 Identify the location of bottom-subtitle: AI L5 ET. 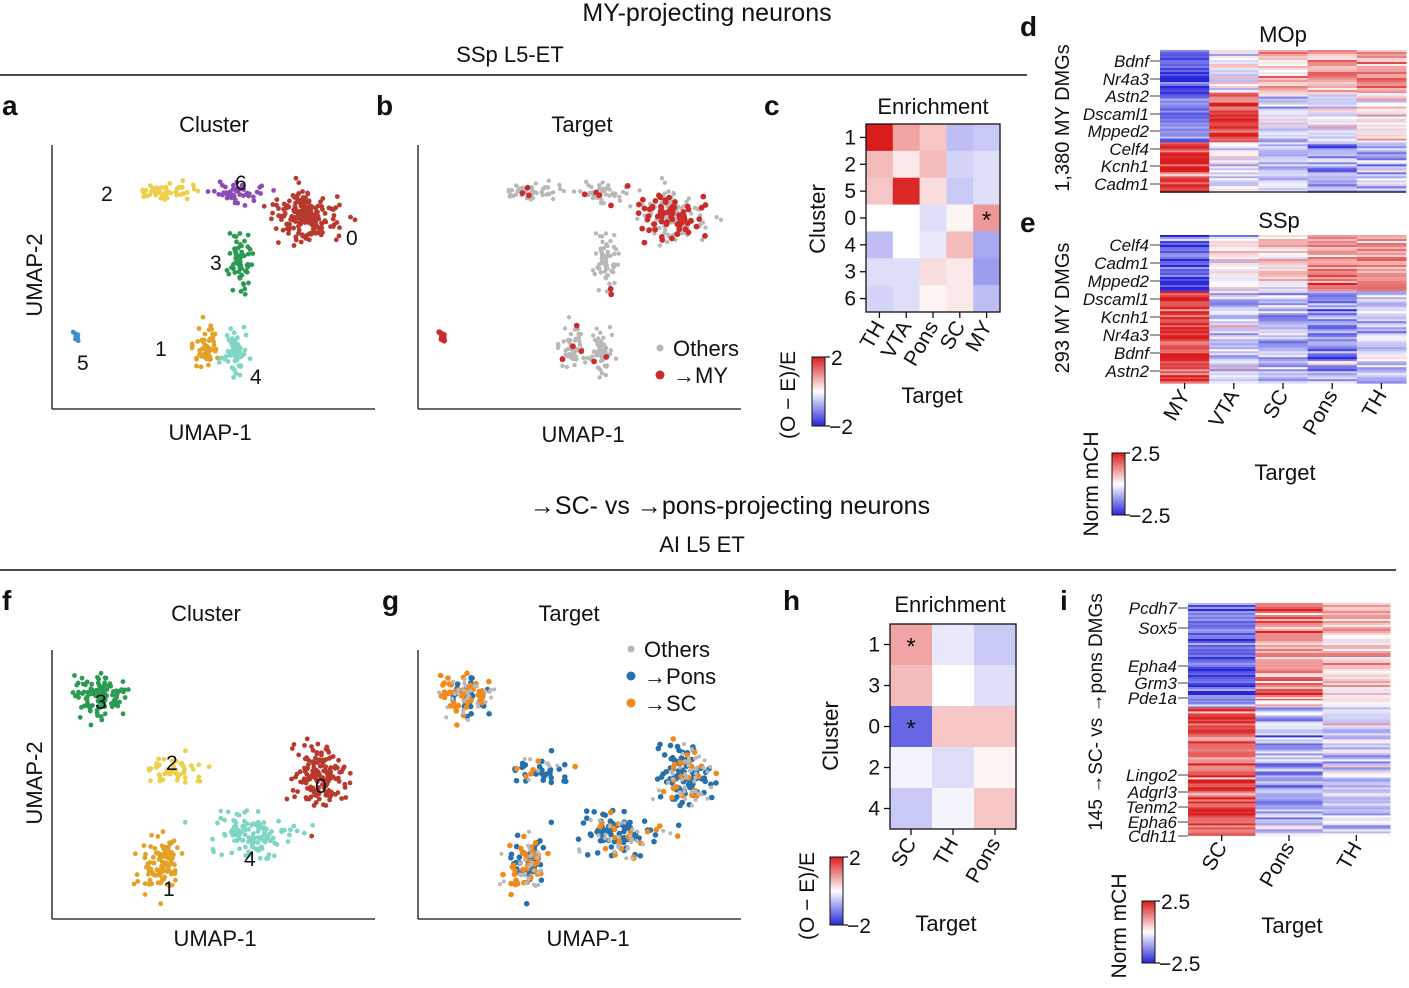
(702, 544).